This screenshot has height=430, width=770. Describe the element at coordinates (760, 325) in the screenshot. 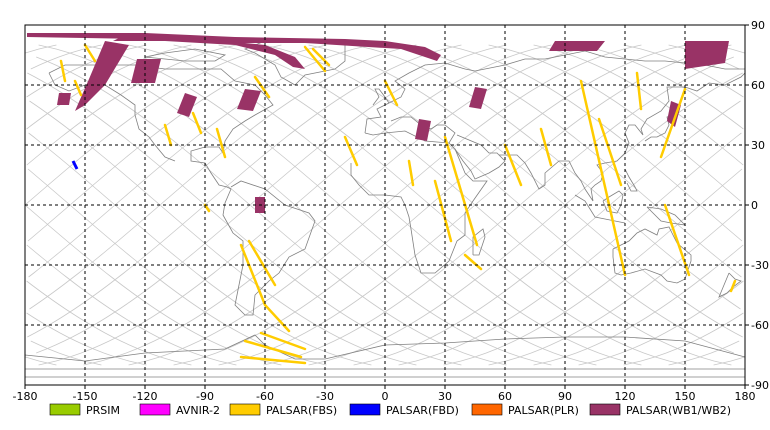

I see `y-tick-label: -60` at that location.